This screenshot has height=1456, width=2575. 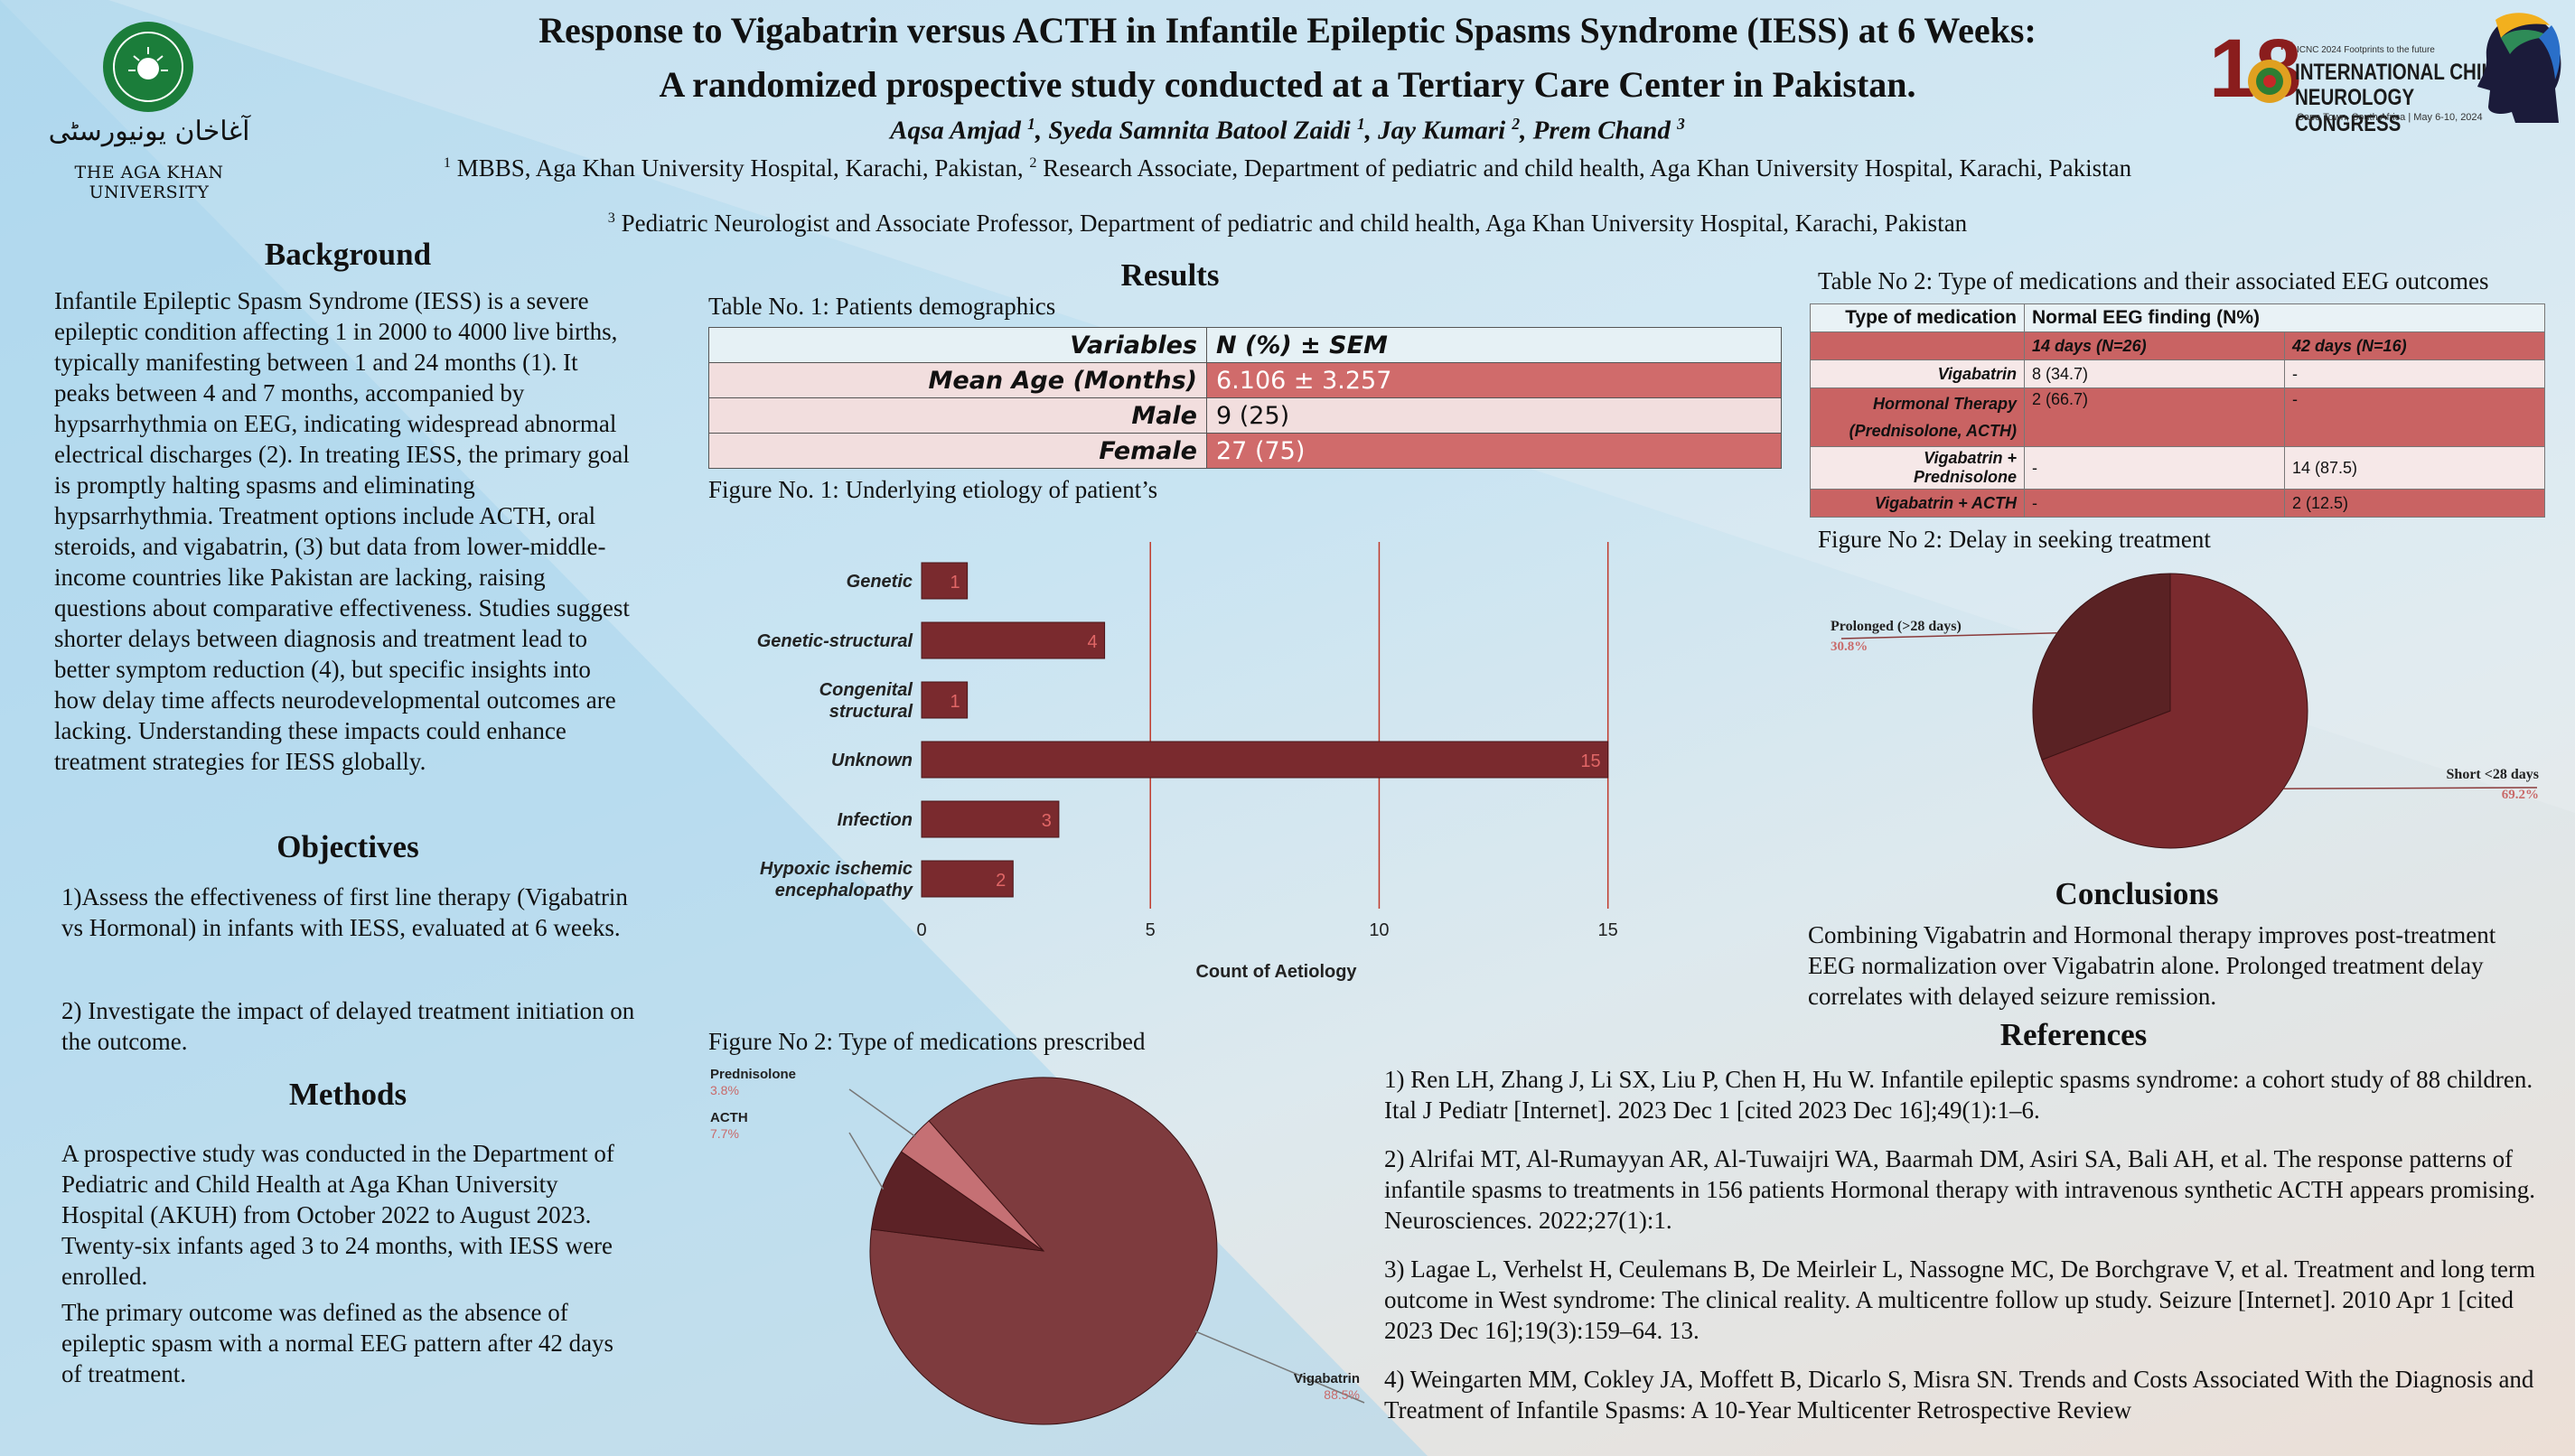 What do you see at coordinates (835, 641) in the screenshot?
I see `category-label: Genetic-structural` at bounding box center [835, 641].